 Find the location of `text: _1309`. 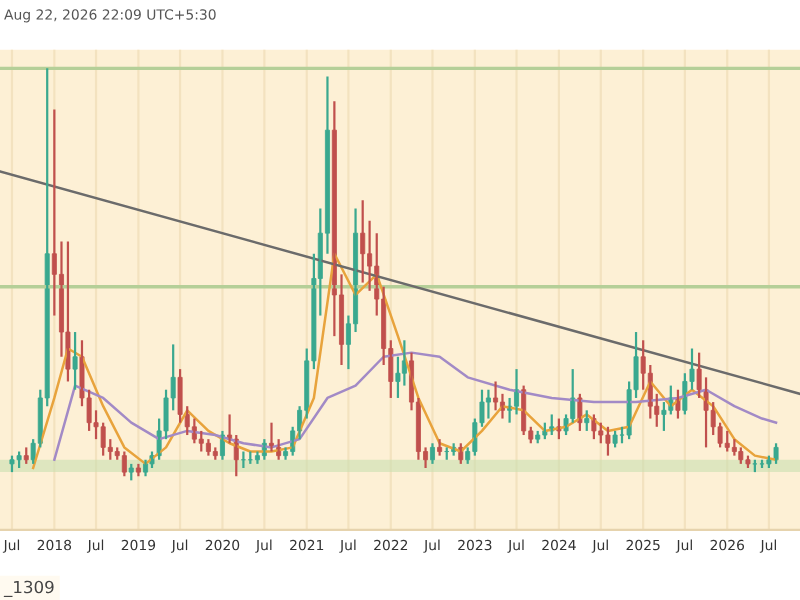

text: _1309 is located at coordinates (28, 588).